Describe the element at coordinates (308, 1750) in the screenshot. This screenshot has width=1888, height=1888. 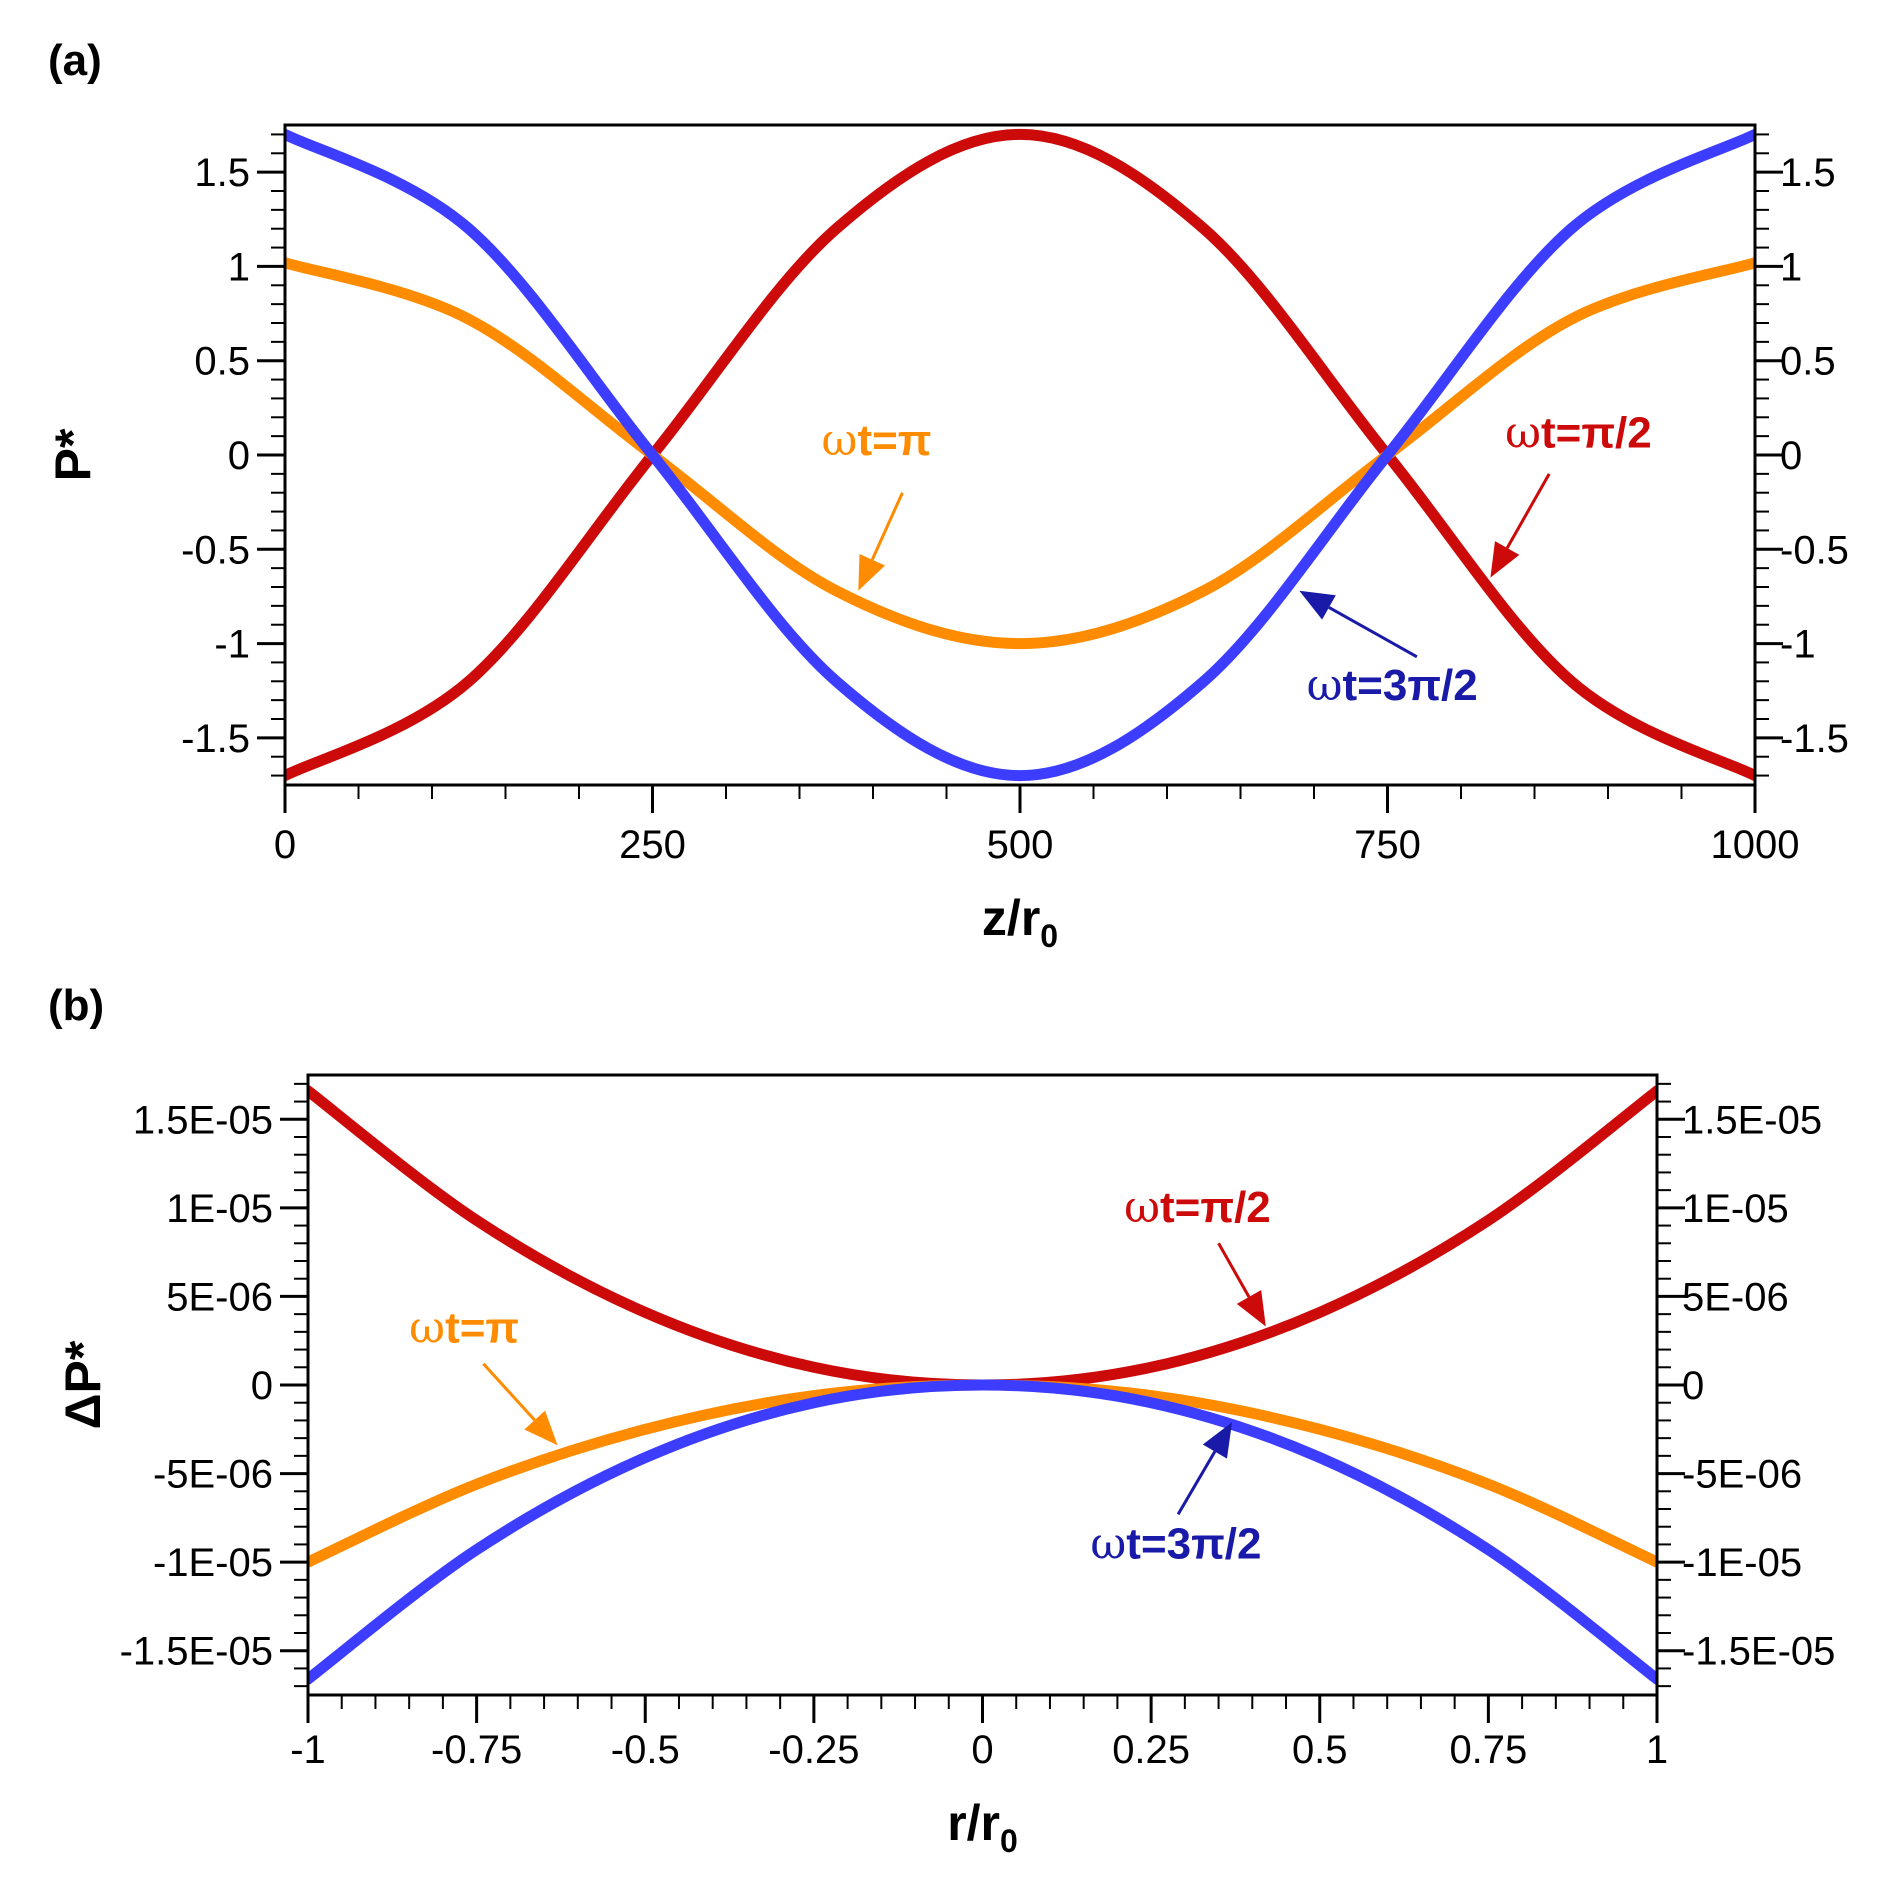
I see `x-tick-label: -1` at that location.